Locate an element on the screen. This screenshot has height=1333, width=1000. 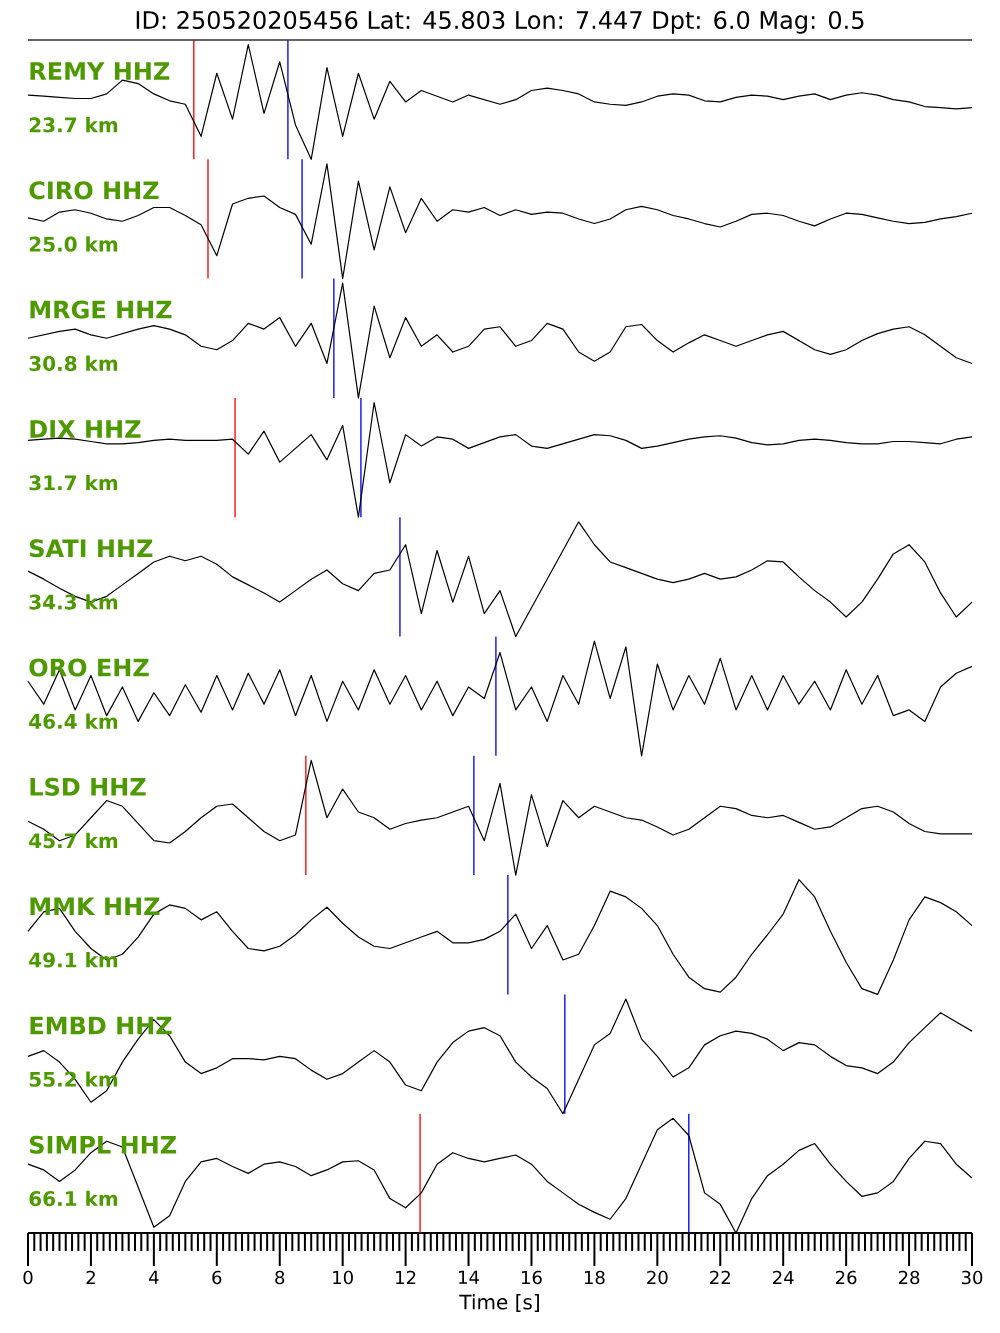
annotation: 66.1 km is located at coordinates (73, 1198).